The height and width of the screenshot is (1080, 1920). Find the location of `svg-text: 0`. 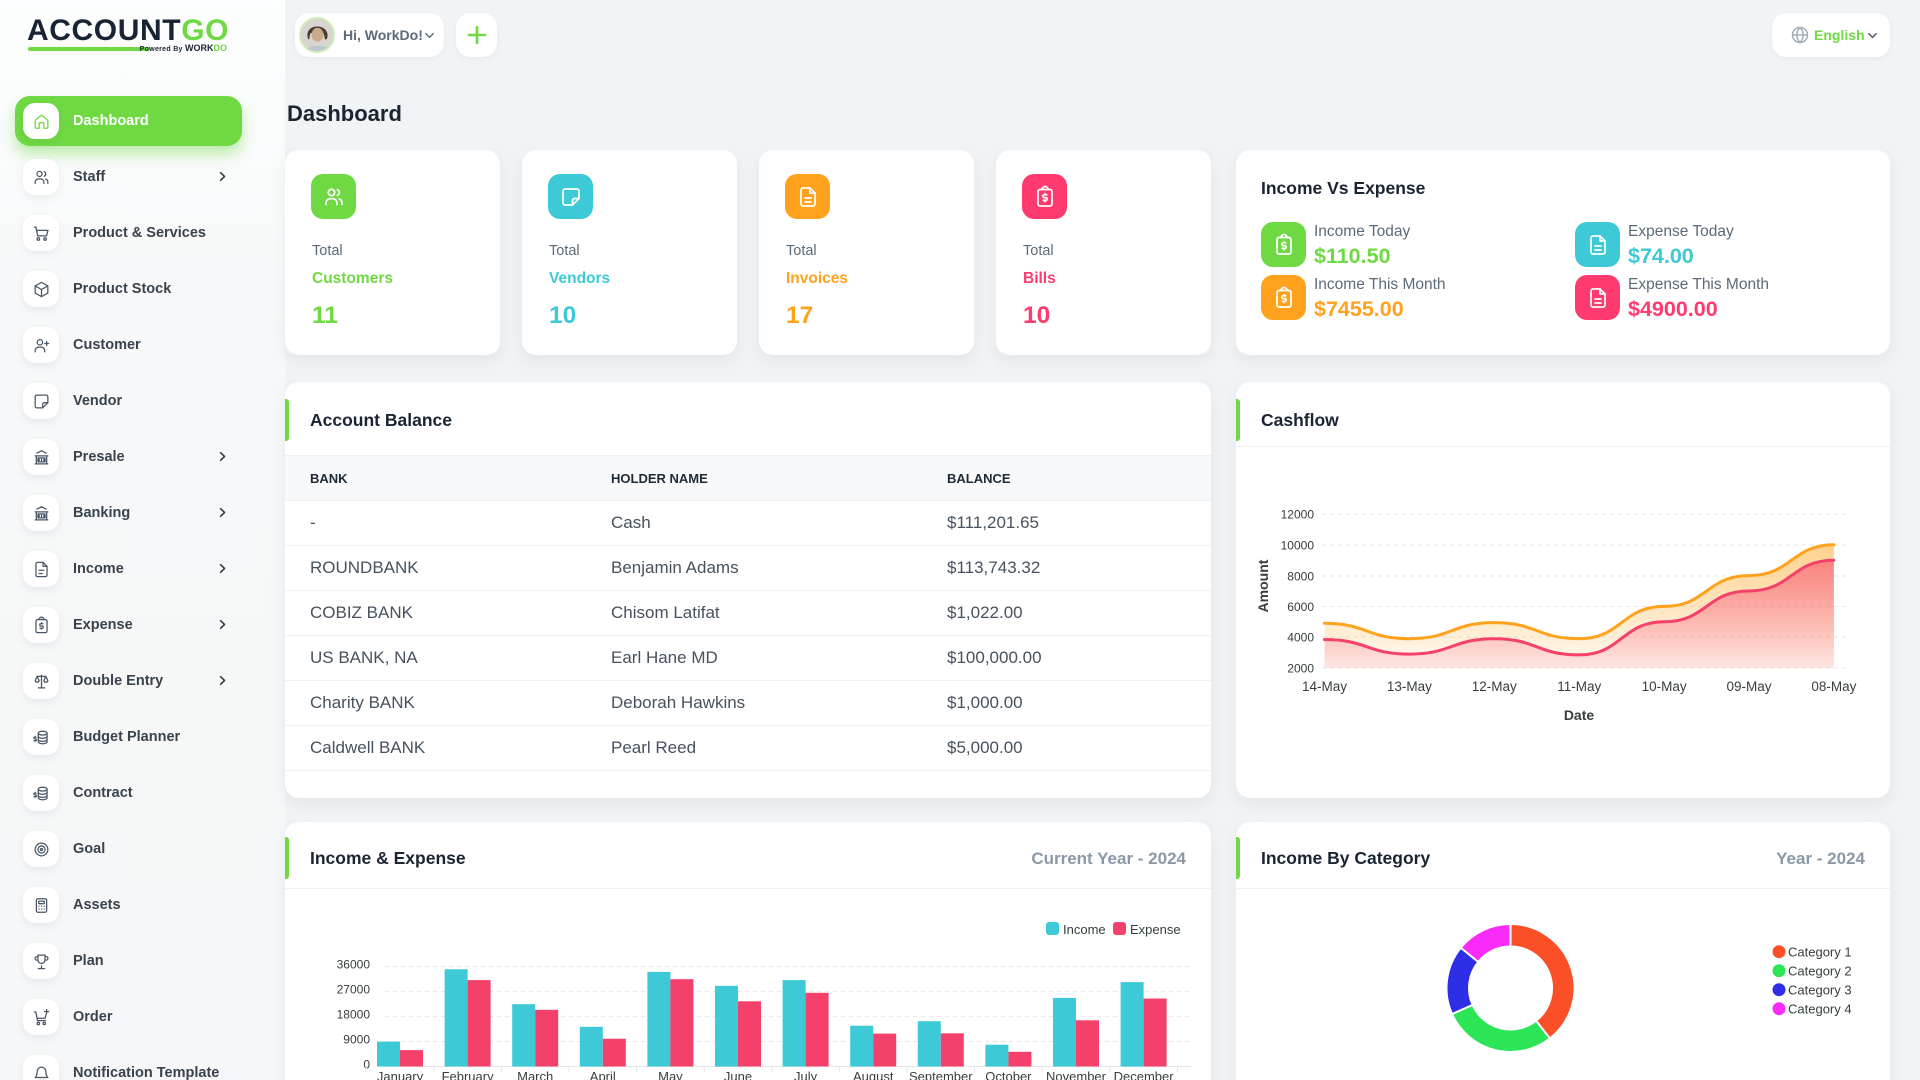

svg-text: 0 is located at coordinates (366, 1065).